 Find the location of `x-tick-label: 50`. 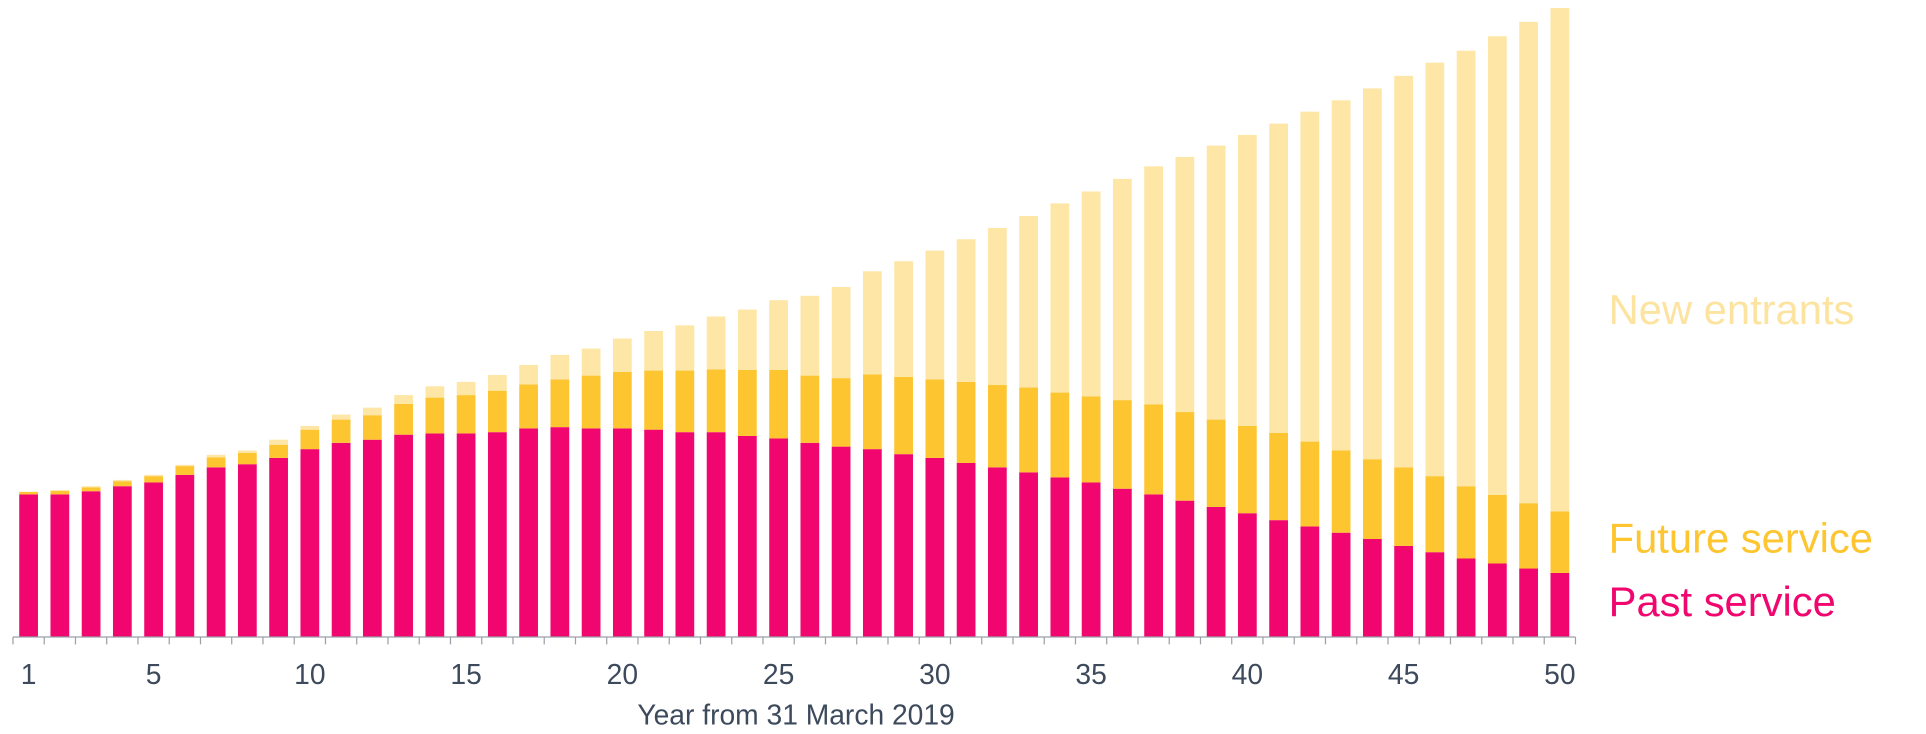

x-tick-label: 50 is located at coordinates (1559, 674).